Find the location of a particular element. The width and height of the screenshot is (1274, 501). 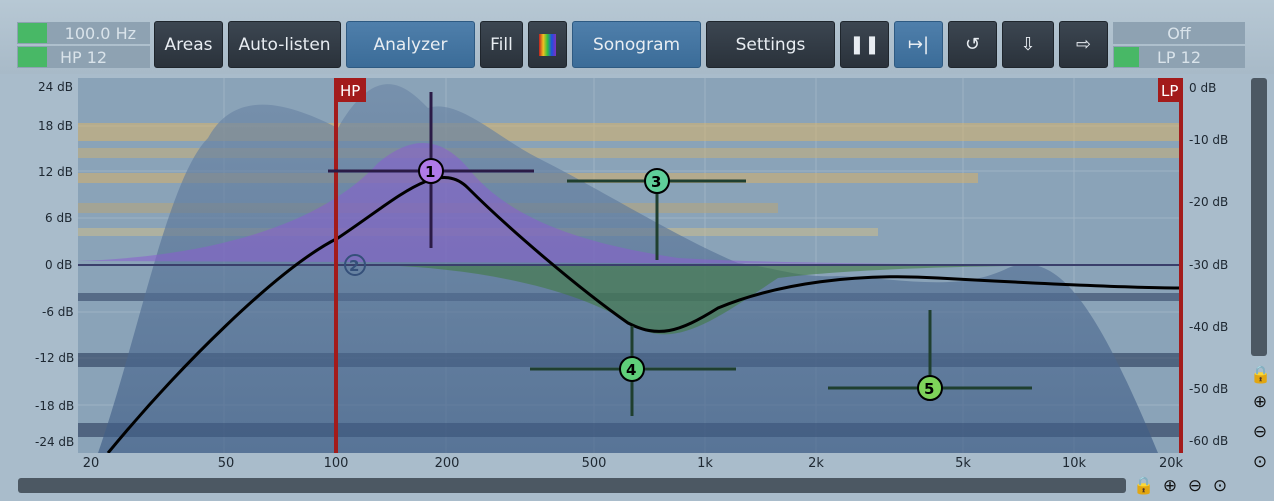

export-icon: ⇨ is located at coordinates (1083, 44).